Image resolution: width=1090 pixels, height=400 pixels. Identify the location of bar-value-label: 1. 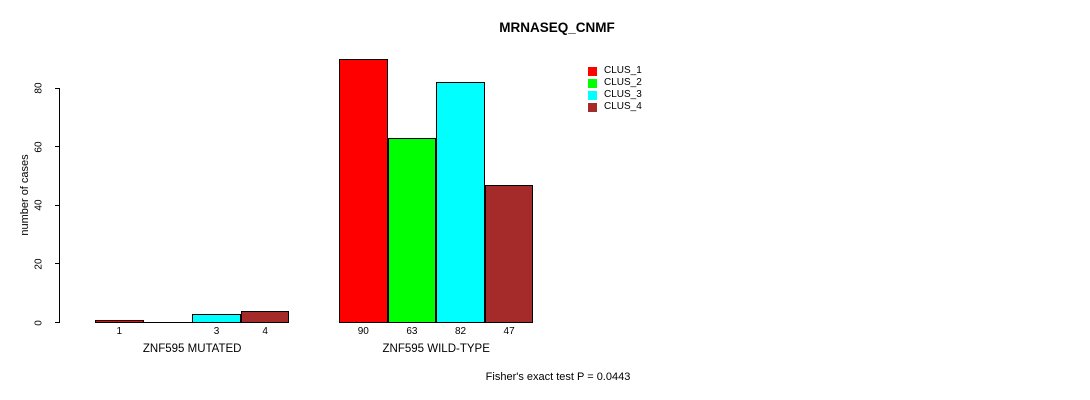
(119, 331).